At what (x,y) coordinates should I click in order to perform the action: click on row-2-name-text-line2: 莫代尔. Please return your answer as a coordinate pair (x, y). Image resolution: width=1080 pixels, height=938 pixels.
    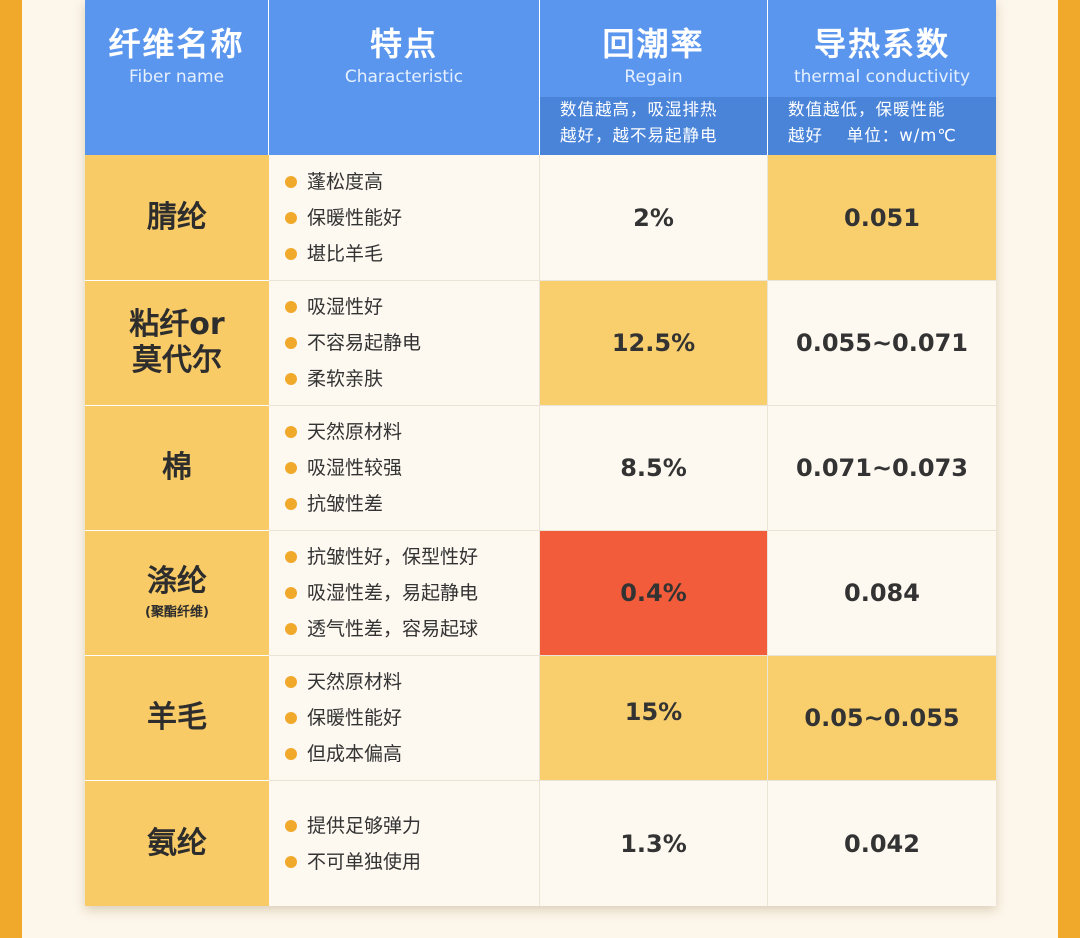
    Looking at the image, I should click on (177, 360).